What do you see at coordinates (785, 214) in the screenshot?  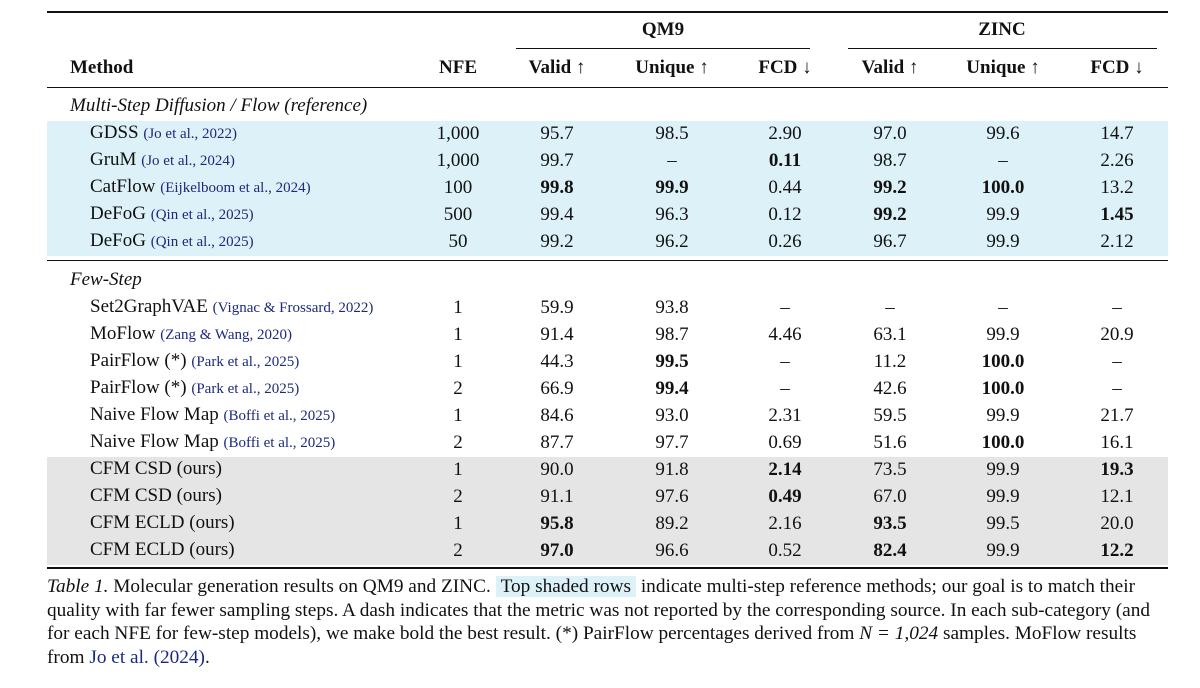 I see `table-cell: 0.12` at bounding box center [785, 214].